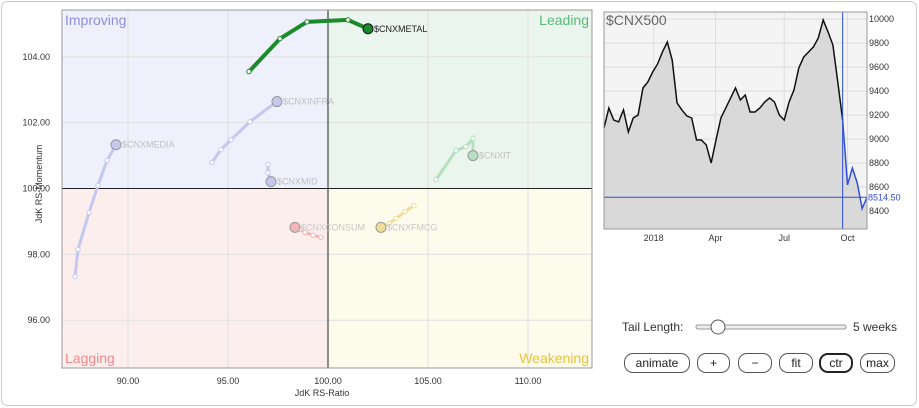 Image resolution: width=919 pixels, height=408 pixels. Describe the element at coordinates (412, 227) in the screenshot. I see `series-label: $CNXFMCG` at that location.